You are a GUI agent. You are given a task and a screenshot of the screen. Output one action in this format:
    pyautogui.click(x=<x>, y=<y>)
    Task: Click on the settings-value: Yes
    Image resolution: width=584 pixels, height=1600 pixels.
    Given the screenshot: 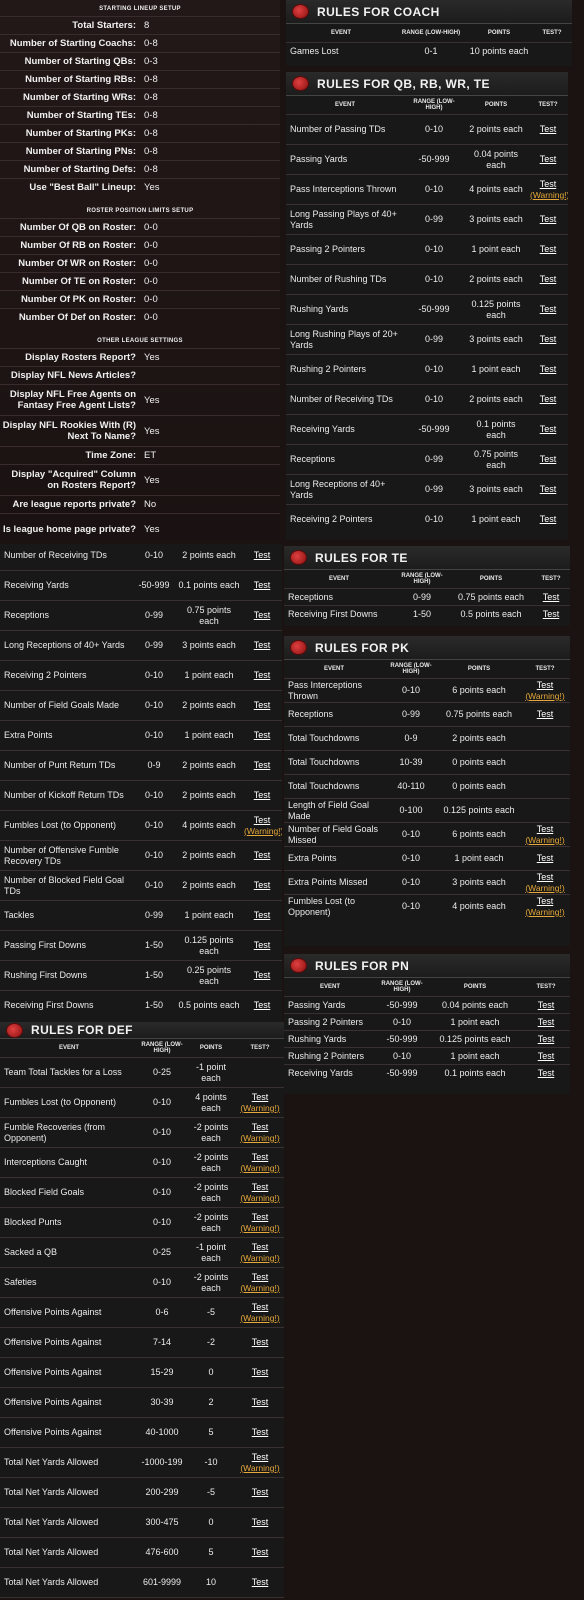 What is the action you would take?
    pyautogui.click(x=152, y=431)
    